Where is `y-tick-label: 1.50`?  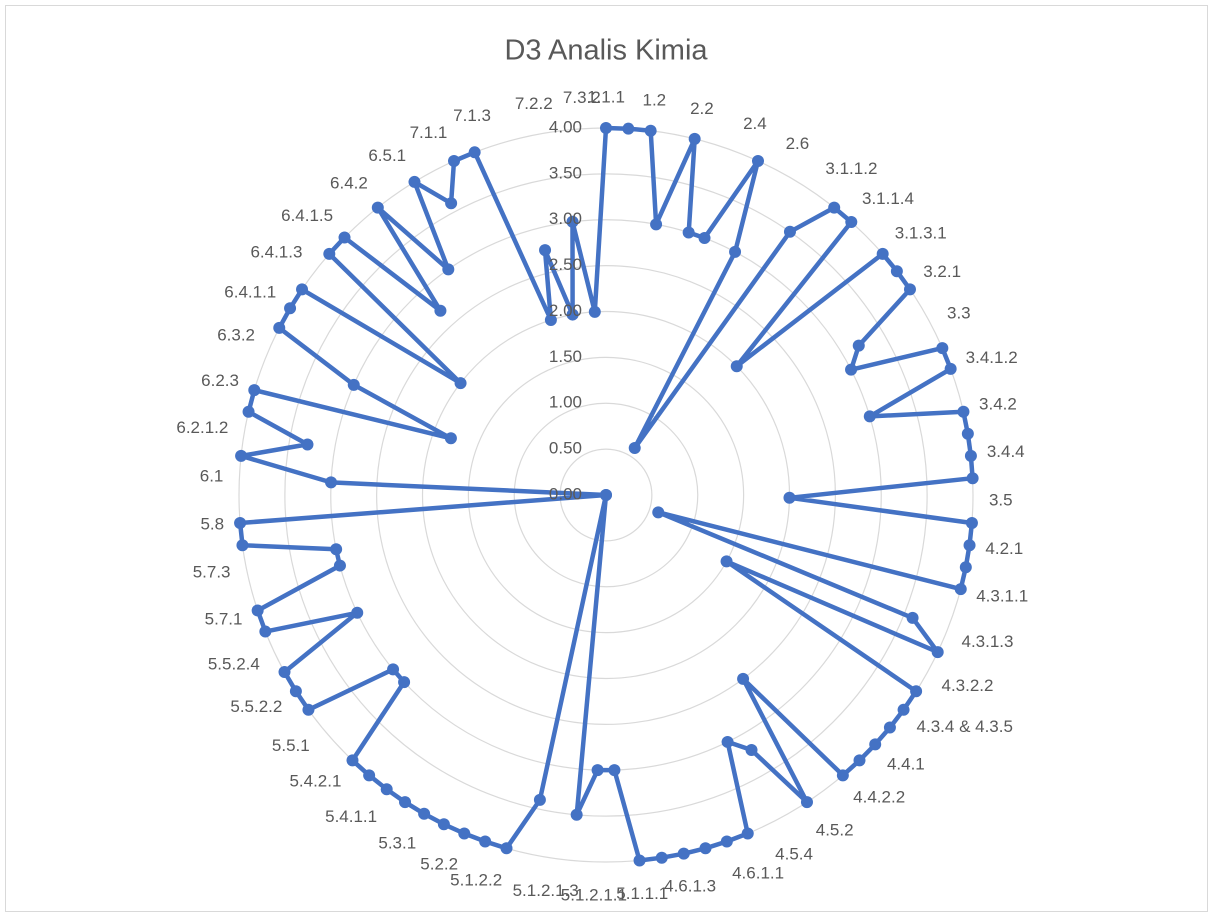 y-tick-label: 1.50 is located at coordinates (565, 356).